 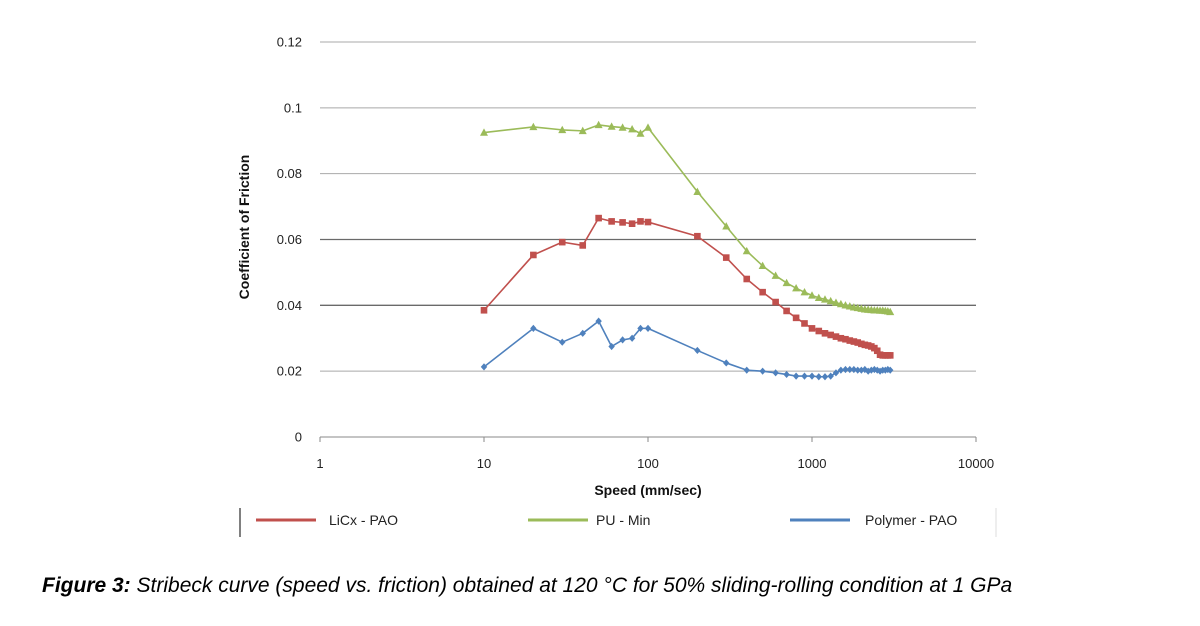 What do you see at coordinates (648, 439) in the screenshot?
I see `axes` at bounding box center [648, 439].